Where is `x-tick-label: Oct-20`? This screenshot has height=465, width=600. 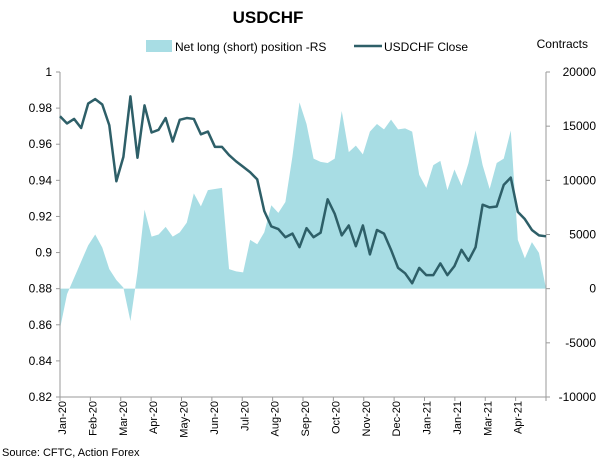
x-tick-label: Oct-20 is located at coordinates (336, 417).